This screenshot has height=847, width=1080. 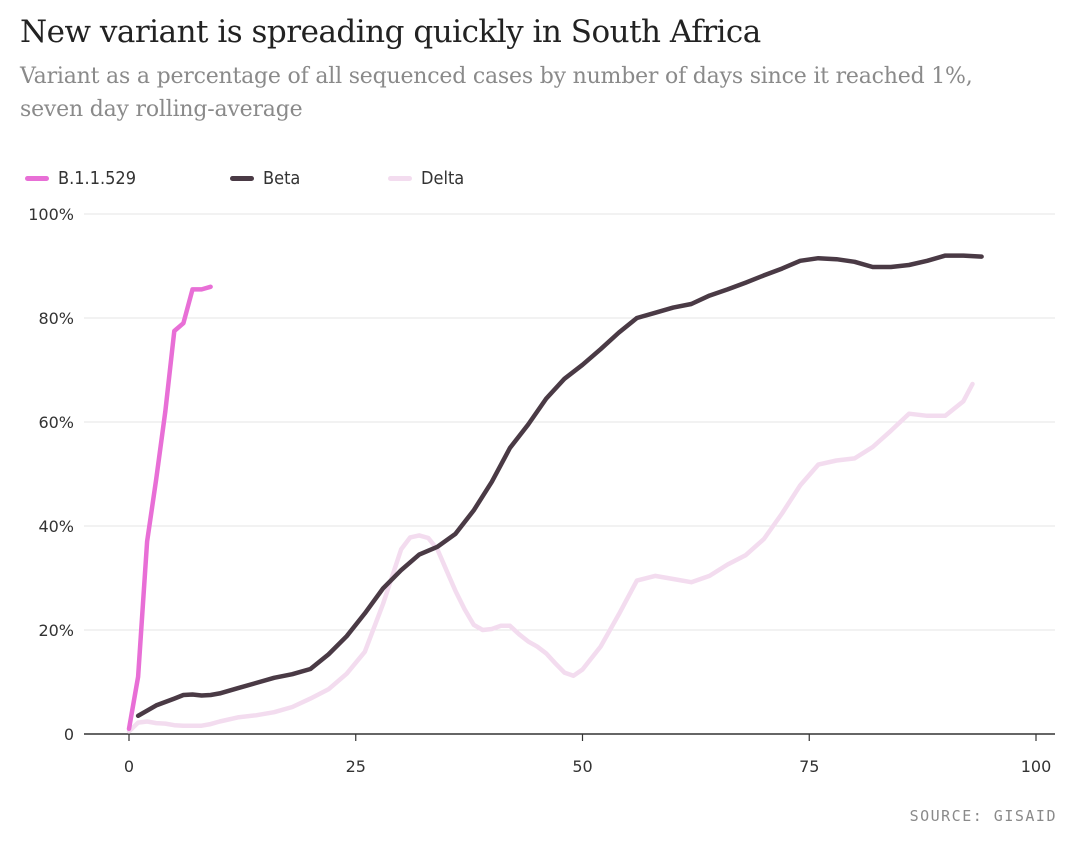 I want to click on y-tick-label: 40%, so click(x=56, y=526).